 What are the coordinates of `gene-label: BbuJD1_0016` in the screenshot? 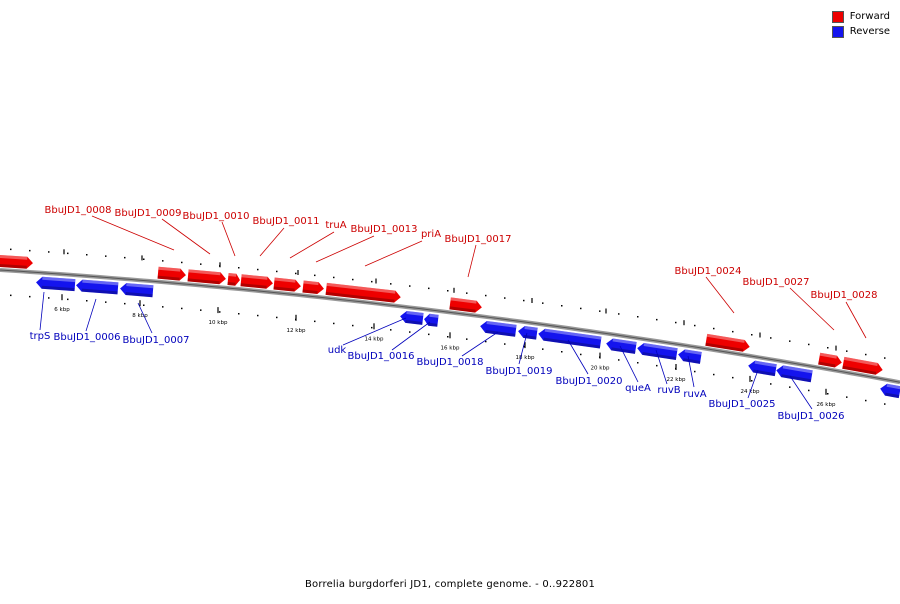 It's located at (380, 356).